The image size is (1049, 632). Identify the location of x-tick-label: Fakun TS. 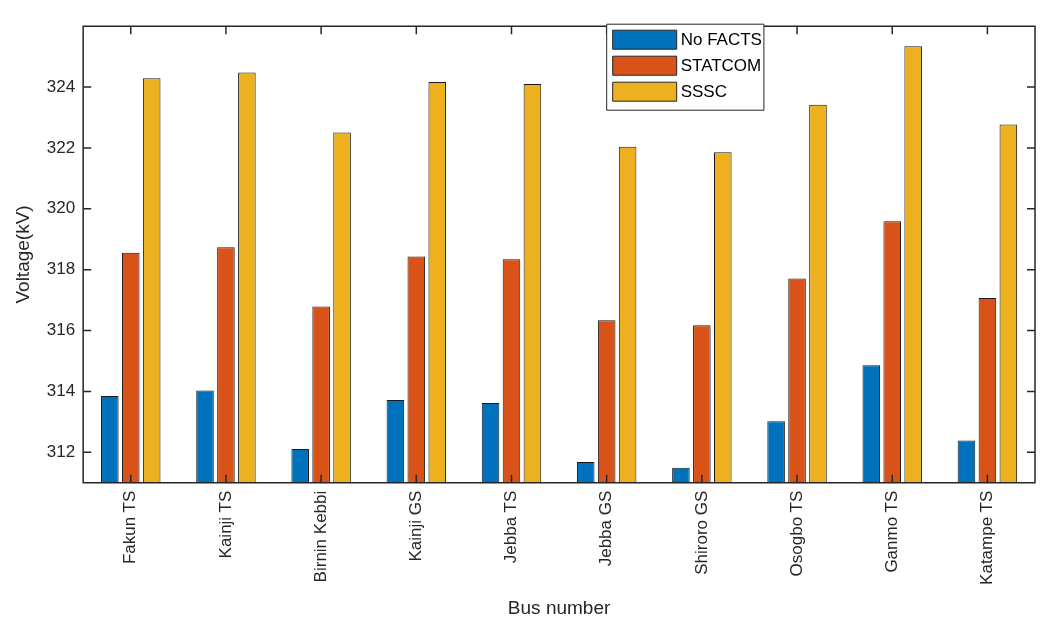
(130, 527).